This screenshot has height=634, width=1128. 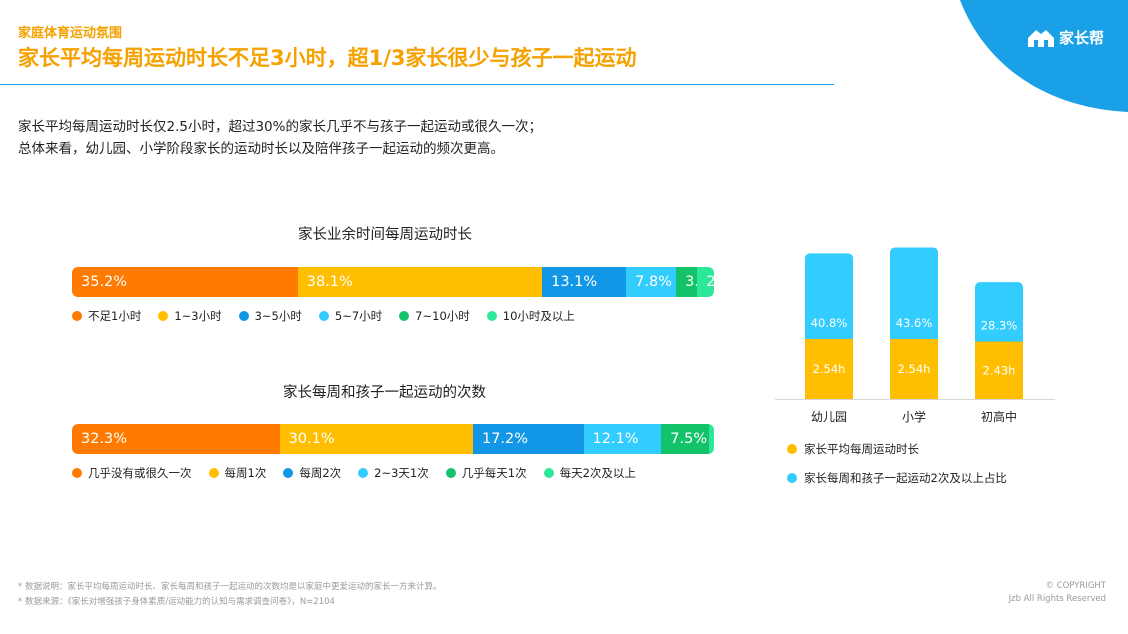 I want to click on chart1-segment-4: 7.8%, so click(x=651, y=282).